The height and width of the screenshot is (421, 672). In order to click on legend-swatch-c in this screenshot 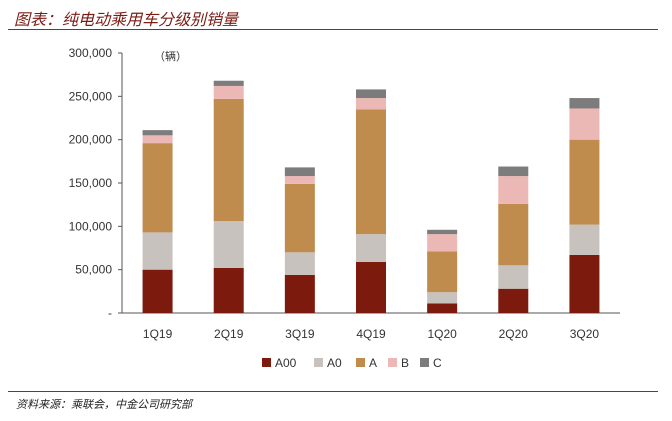, I will do `click(424, 362)`.